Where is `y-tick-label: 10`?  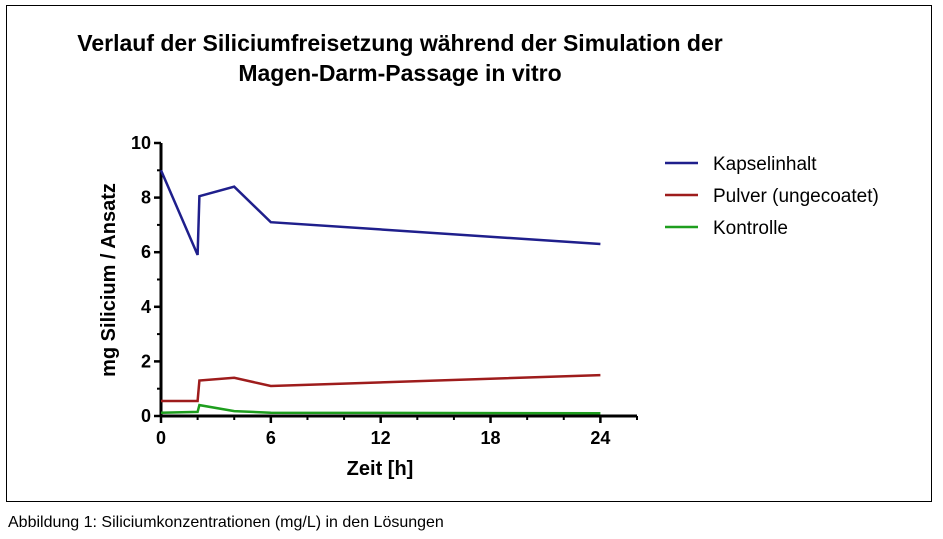 y-tick-label: 10 is located at coordinates (141, 143).